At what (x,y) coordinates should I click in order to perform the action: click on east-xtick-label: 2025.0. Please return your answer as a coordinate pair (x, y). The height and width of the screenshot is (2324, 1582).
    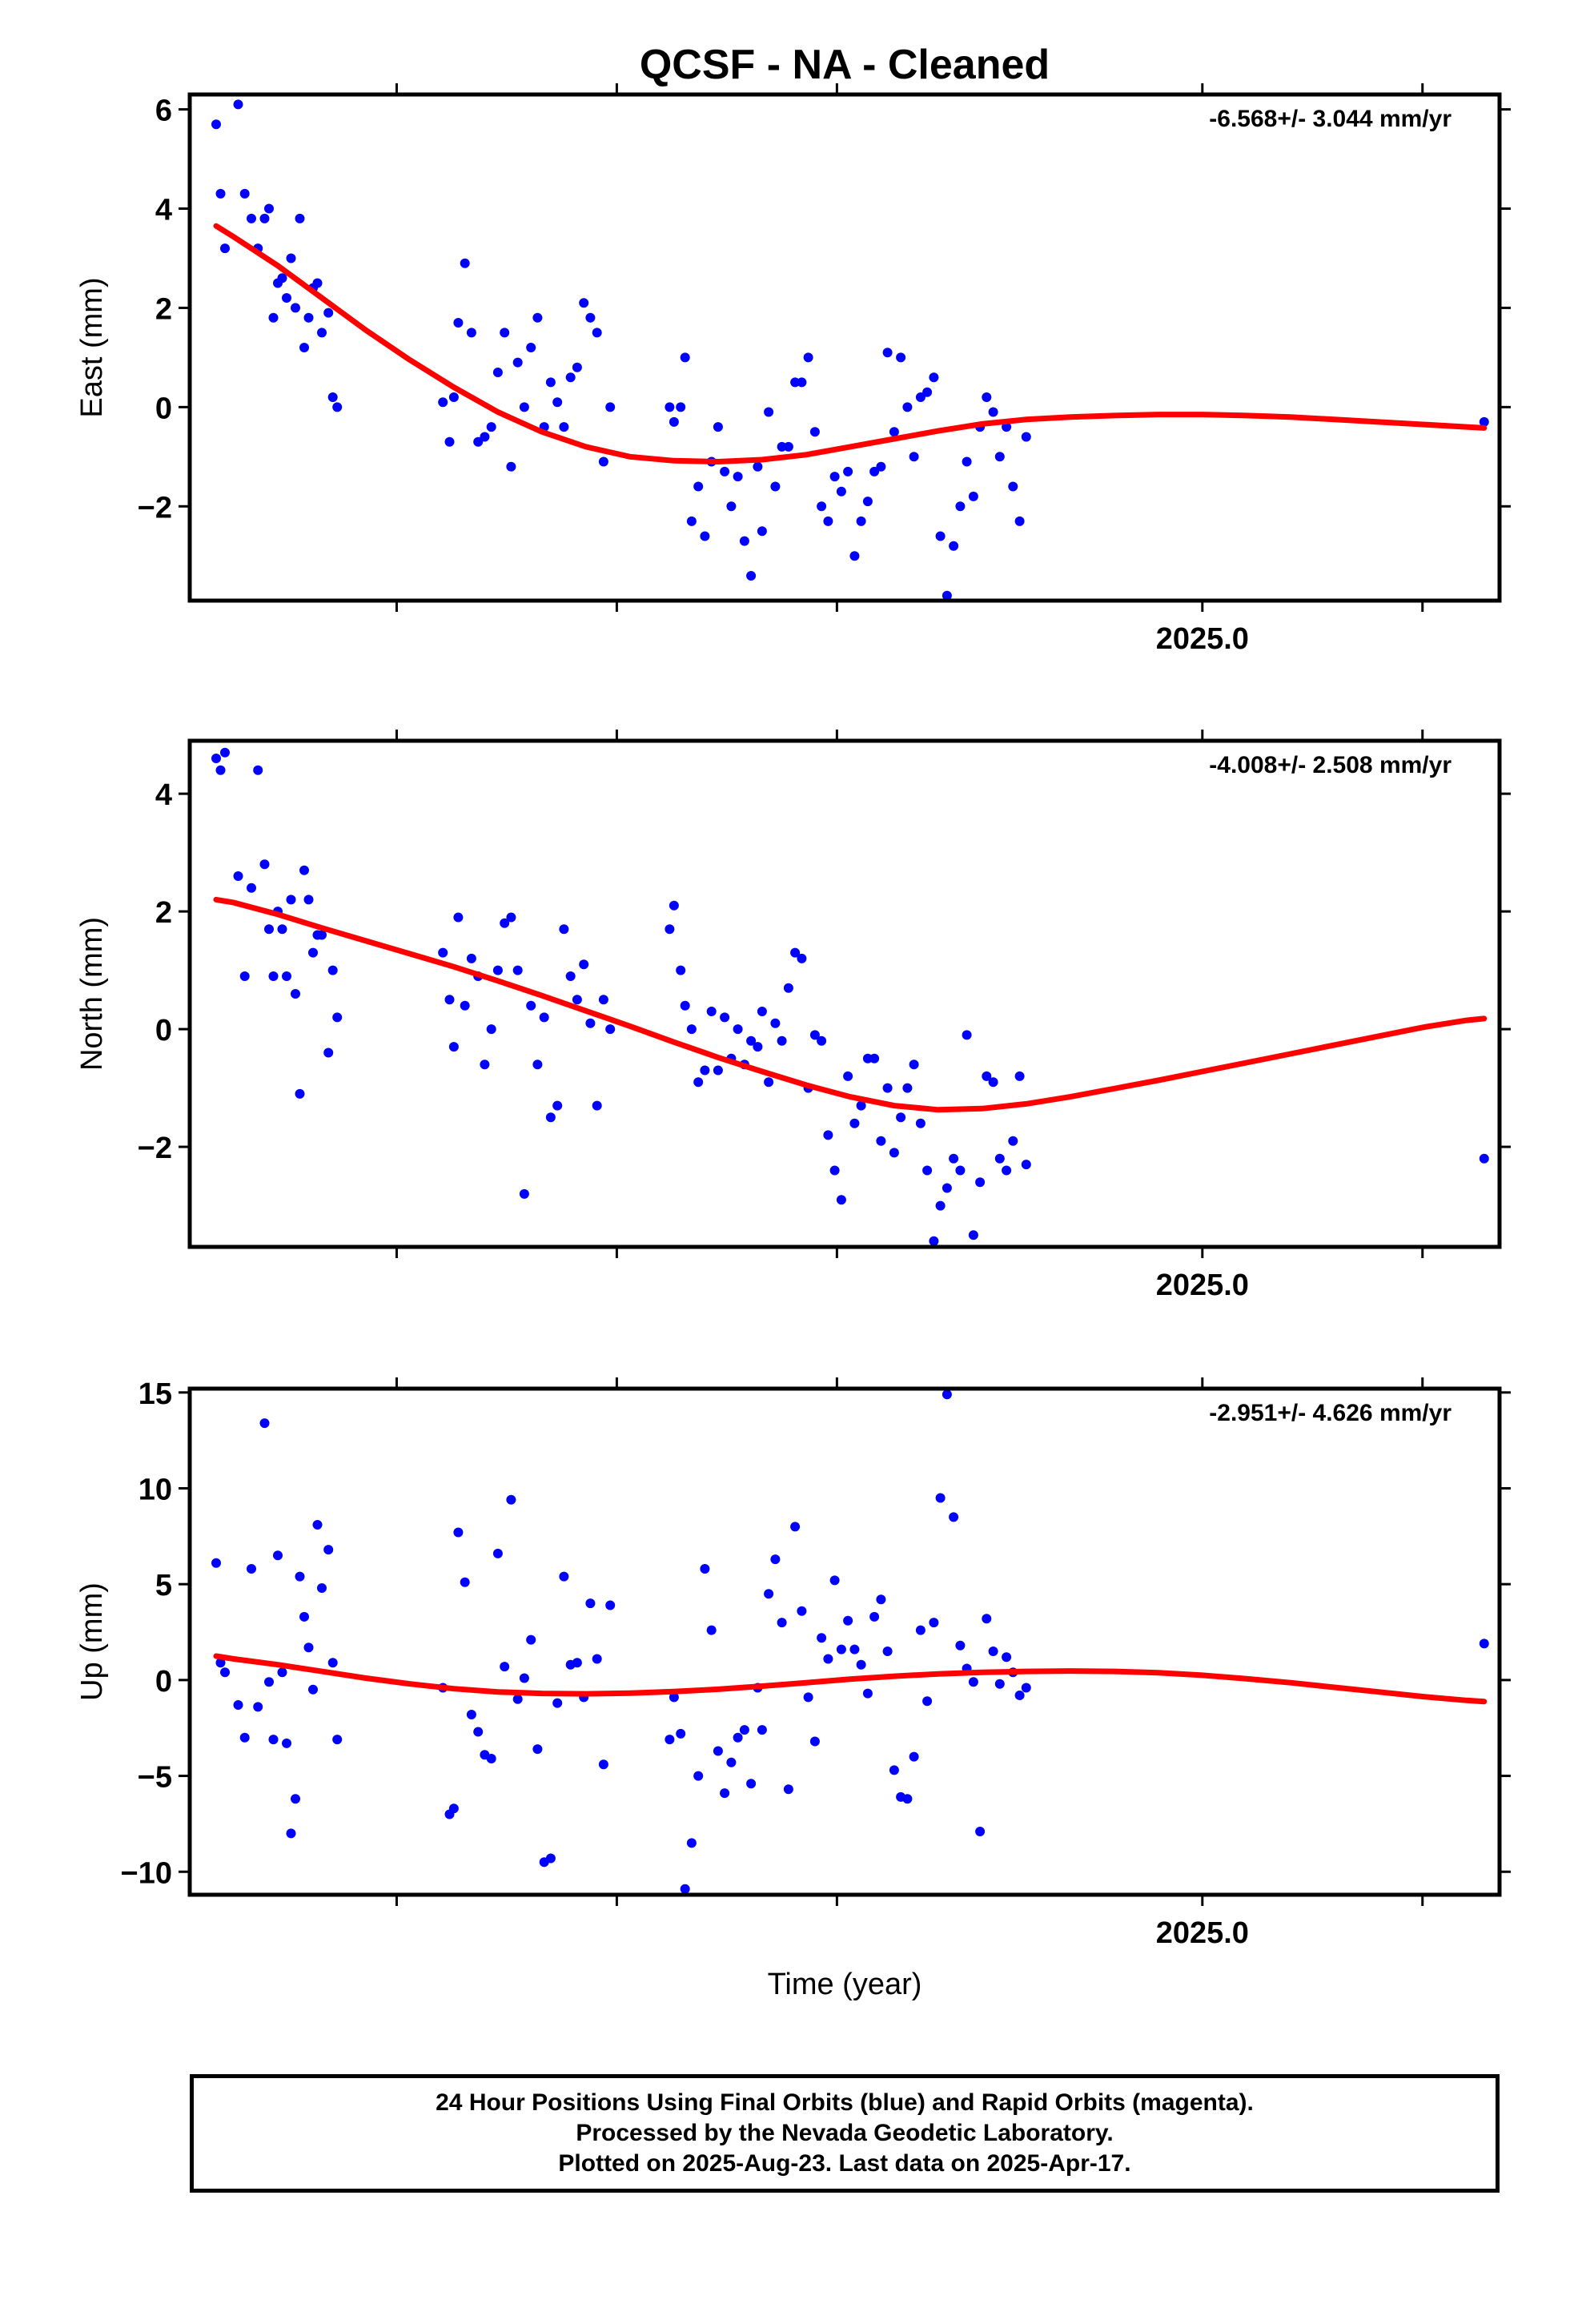
    Looking at the image, I should click on (1202, 639).